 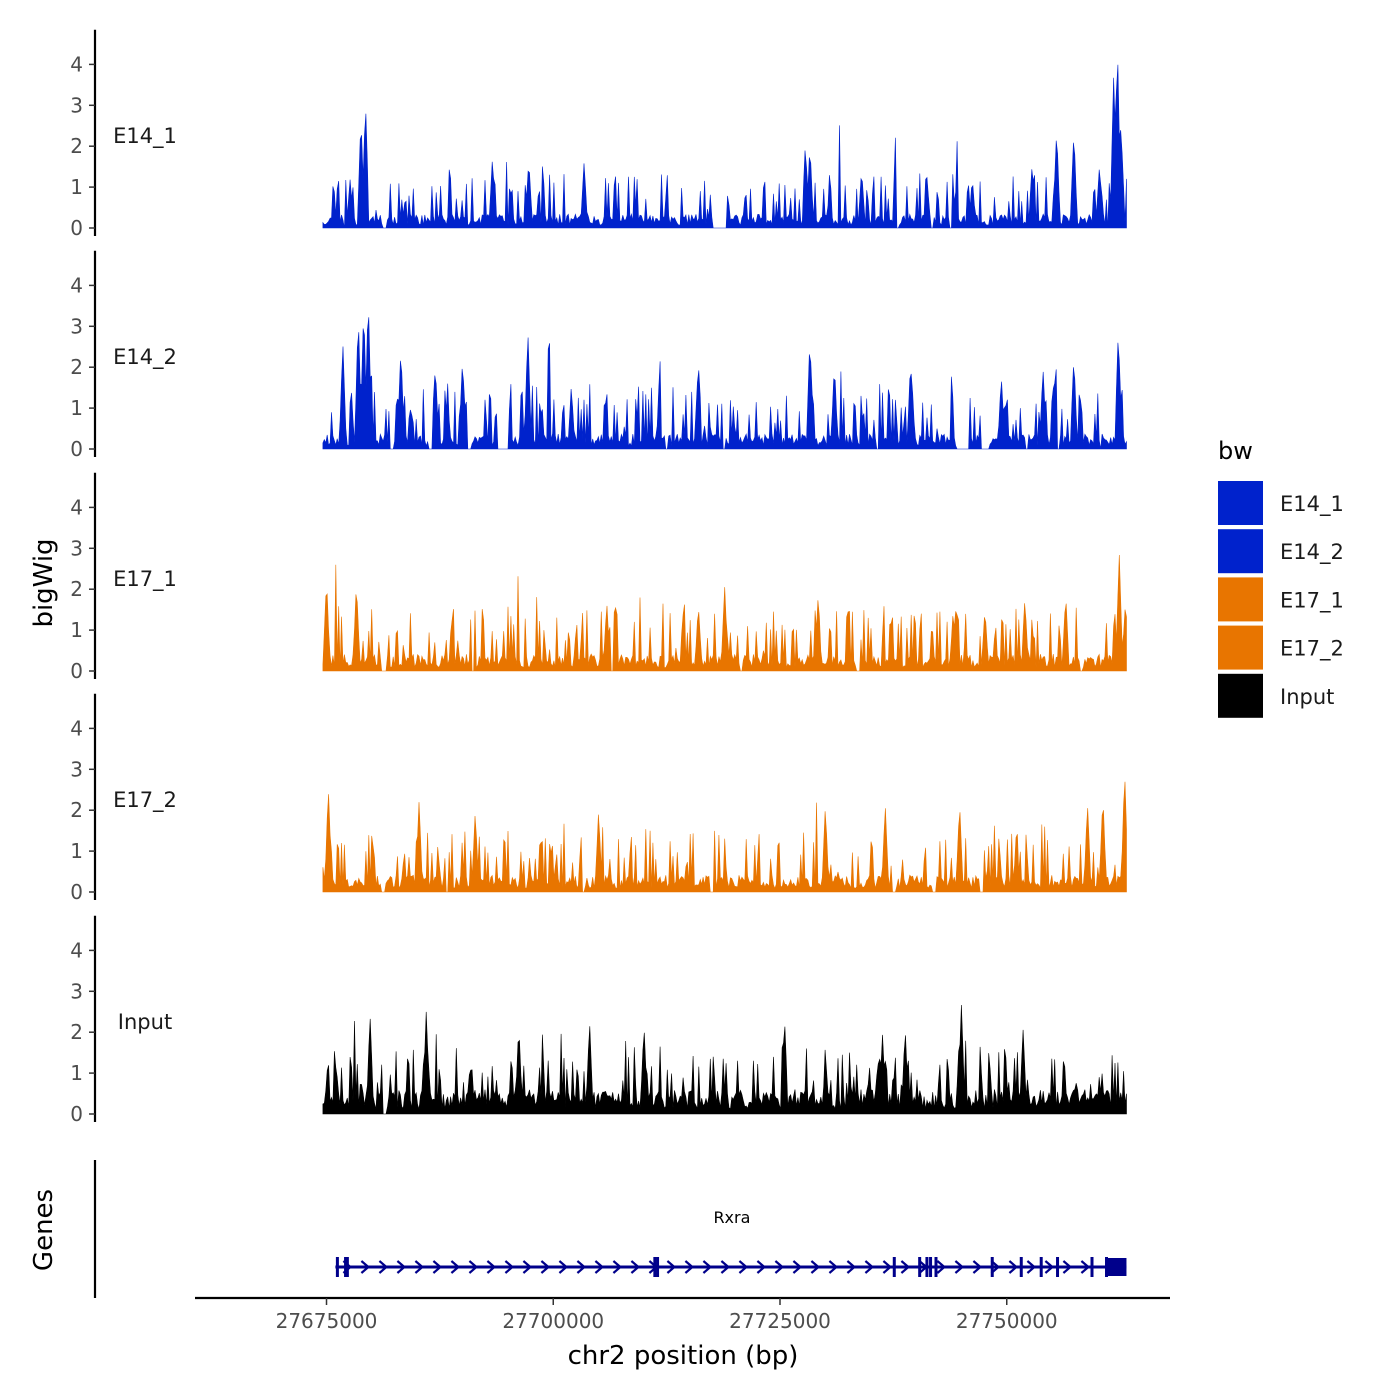 I want to click on terminal-exon-block, so click(x=1116, y=1267).